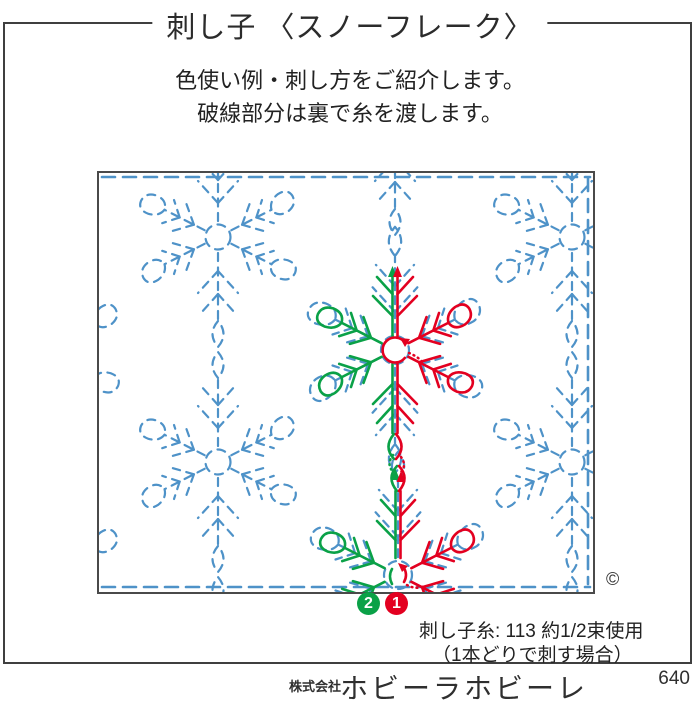 This screenshot has width=700, height=707. Describe the element at coordinates (431, 446) in the screenshot. I see `featured-snowflake-red-half` at that location.